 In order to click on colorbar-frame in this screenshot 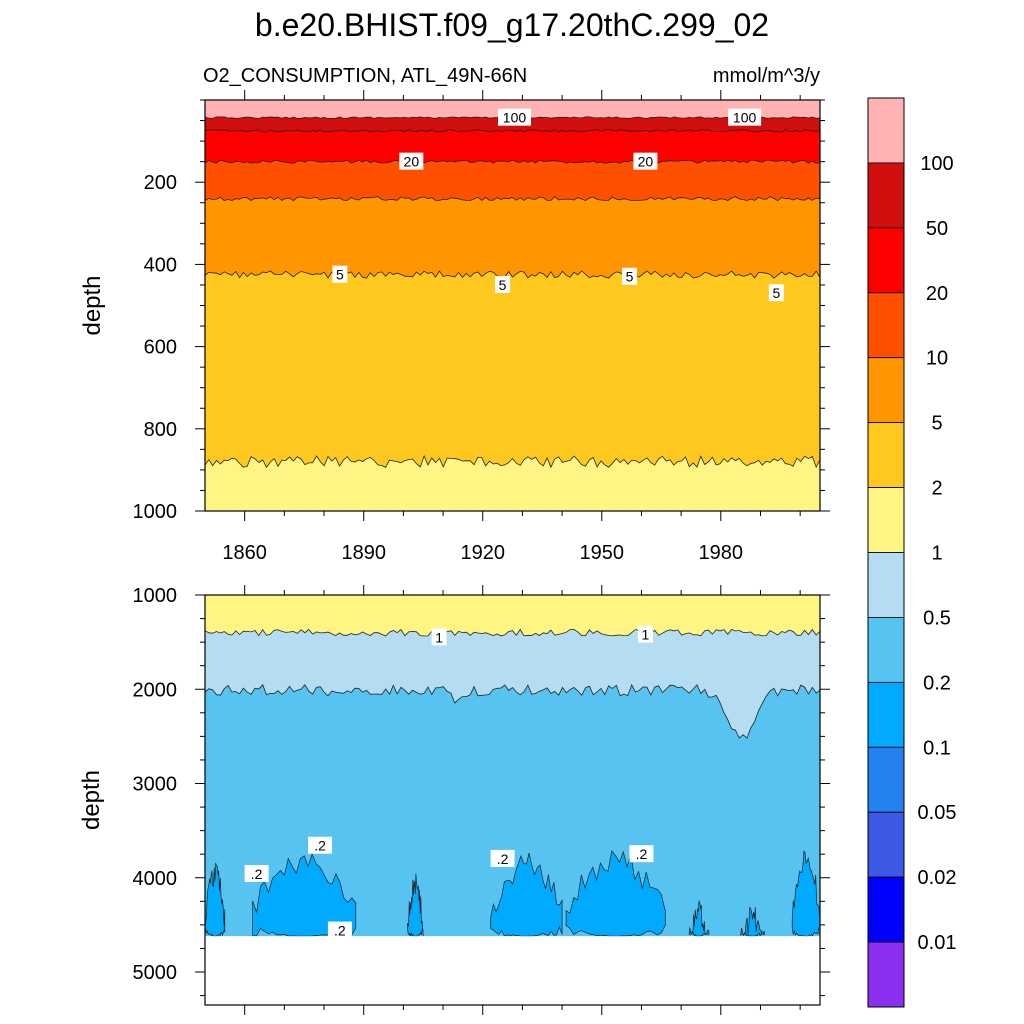, I will do `click(886, 552)`.